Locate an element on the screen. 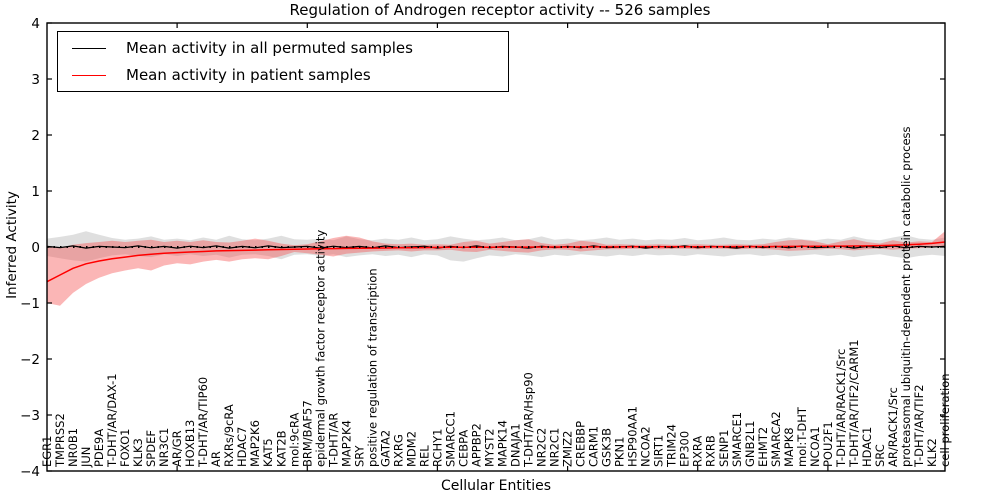 Image resolution: width=1000 pixels, height=500 pixels. legend-line-sample-patient is located at coordinates (89, 75).